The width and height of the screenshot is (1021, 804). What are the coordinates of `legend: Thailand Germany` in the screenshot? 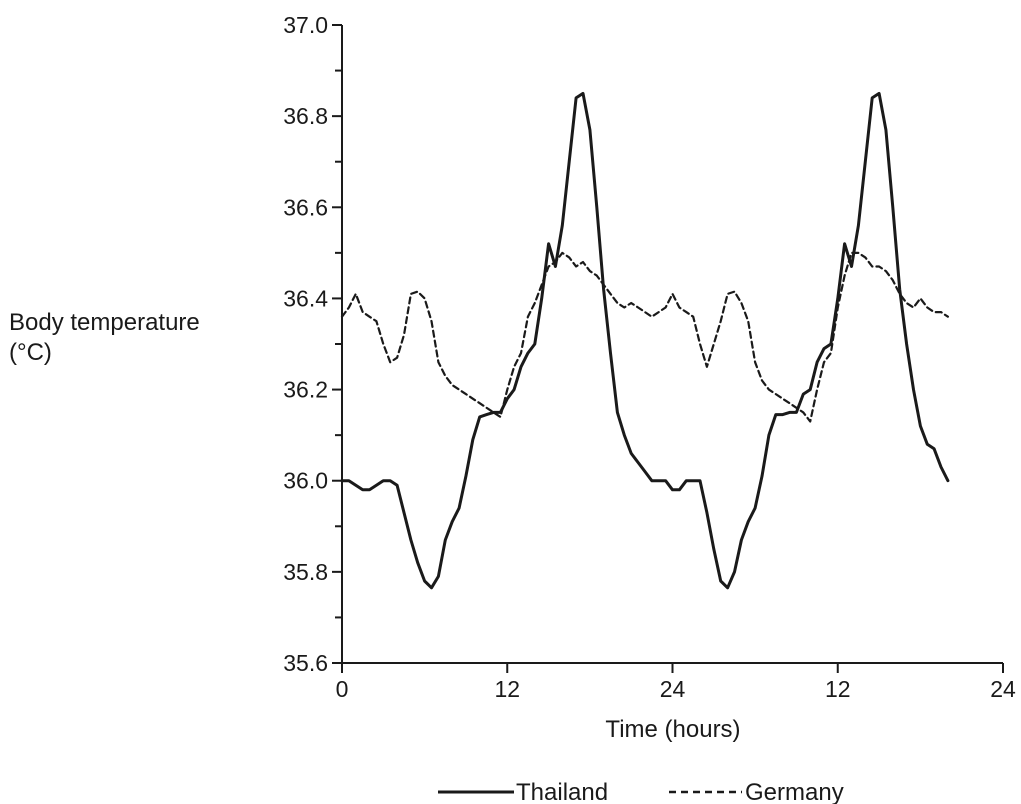 It's located at (641, 791).